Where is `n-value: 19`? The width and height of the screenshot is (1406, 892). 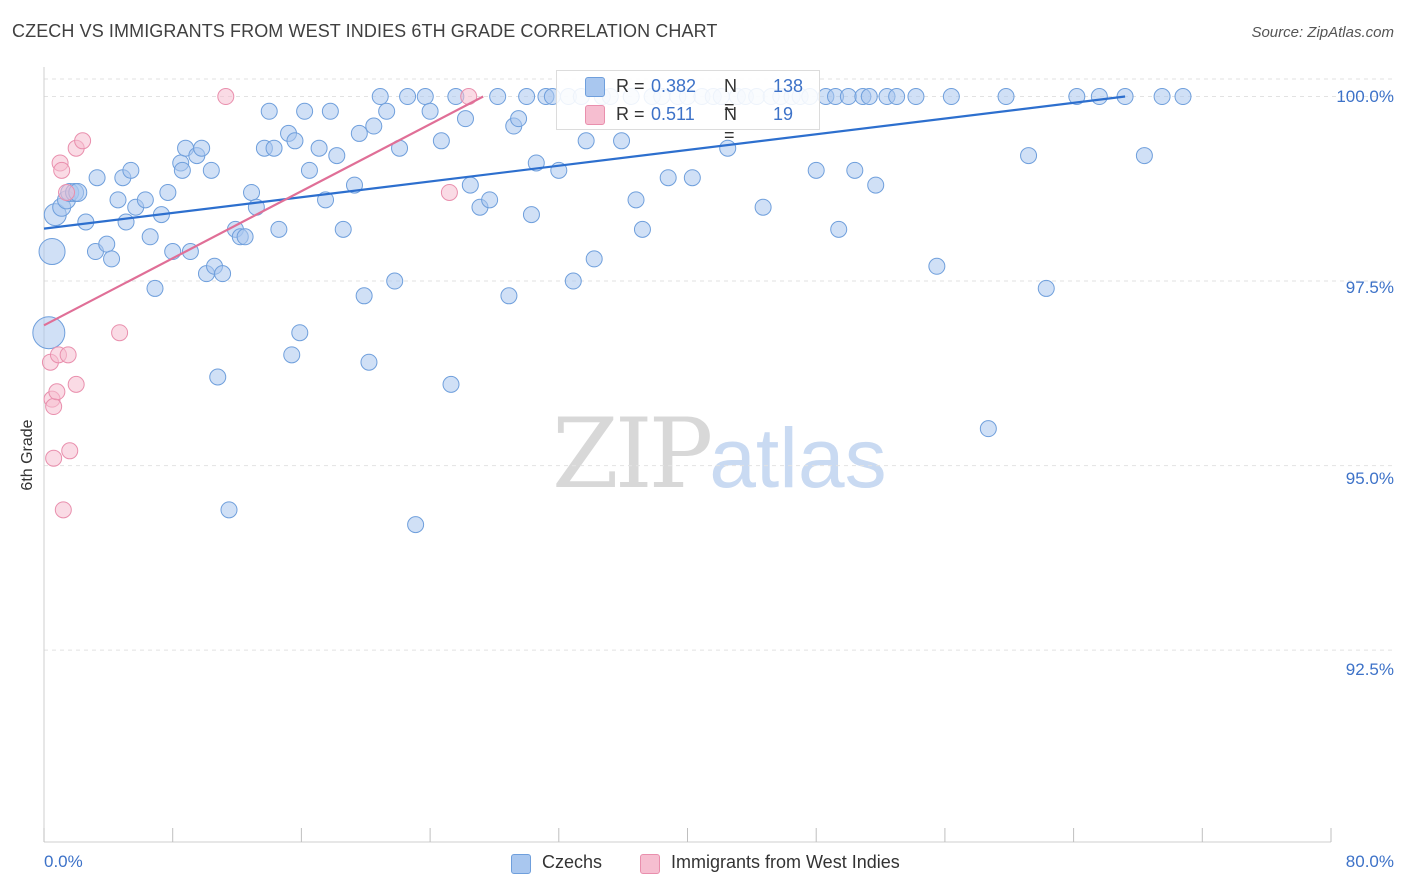 n-value: 19 is located at coordinates (783, 114).